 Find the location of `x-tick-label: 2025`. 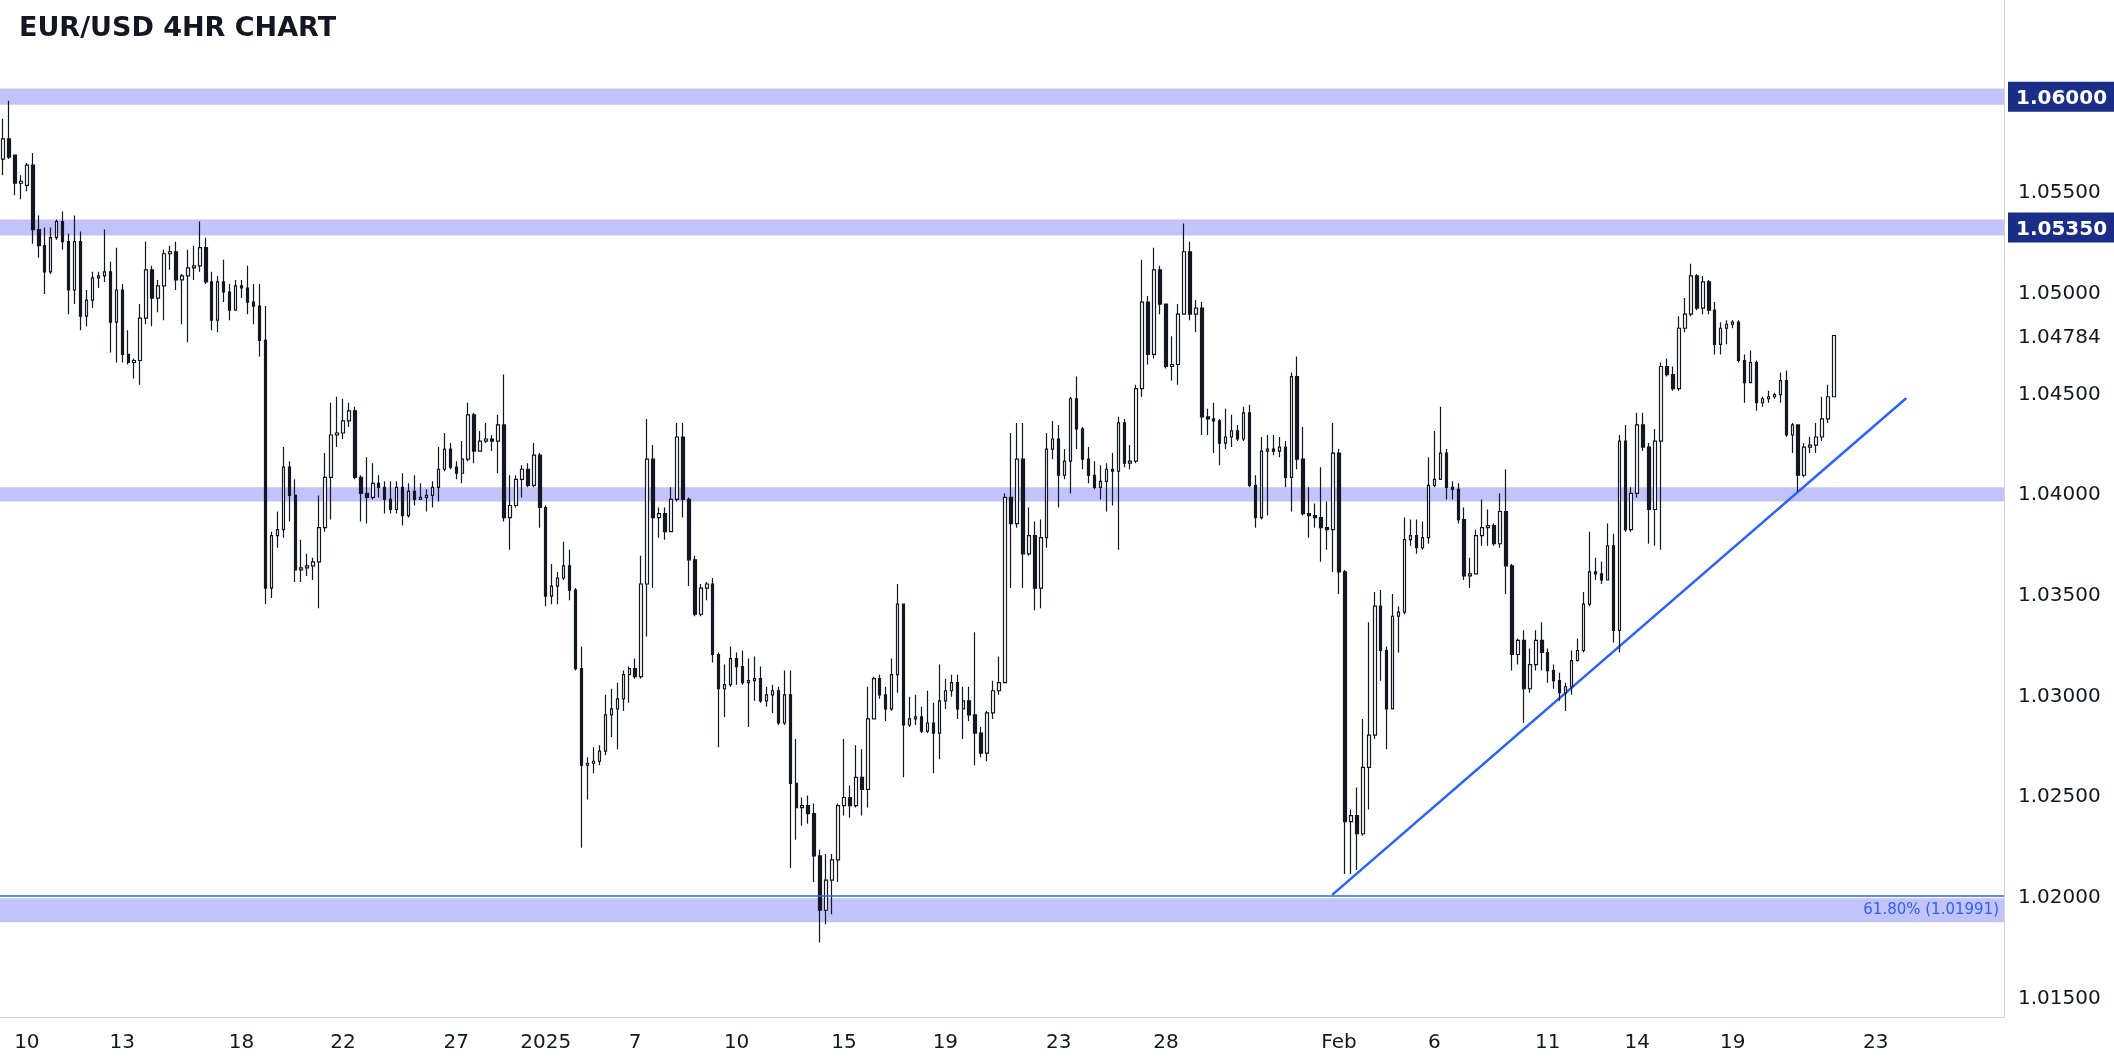

x-tick-label: 2025 is located at coordinates (546, 1041).